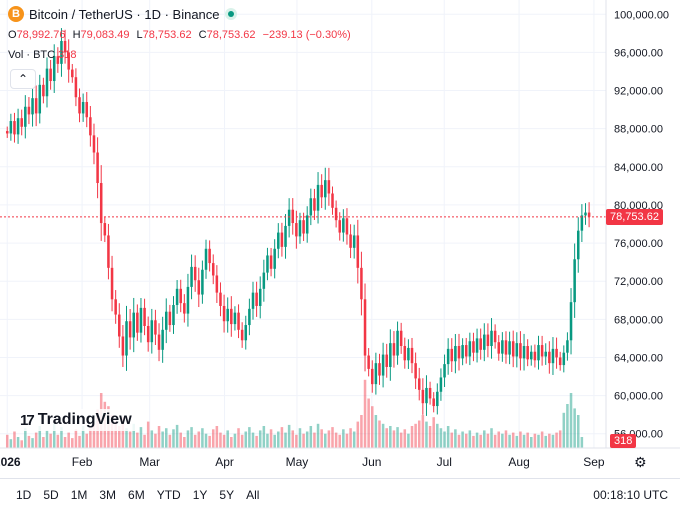 This screenshot has width=680, height=512. I want to click on x-tick-label: Feb, so click(82, 462).